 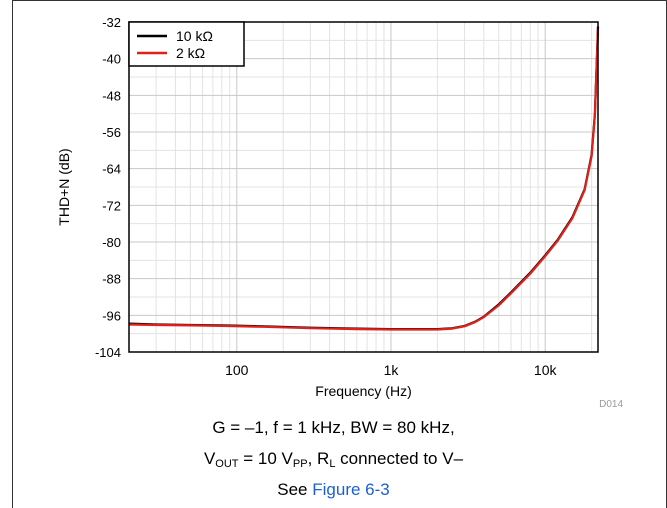 I want to click on y-tick-label: -40, so click(x=111, y=59).